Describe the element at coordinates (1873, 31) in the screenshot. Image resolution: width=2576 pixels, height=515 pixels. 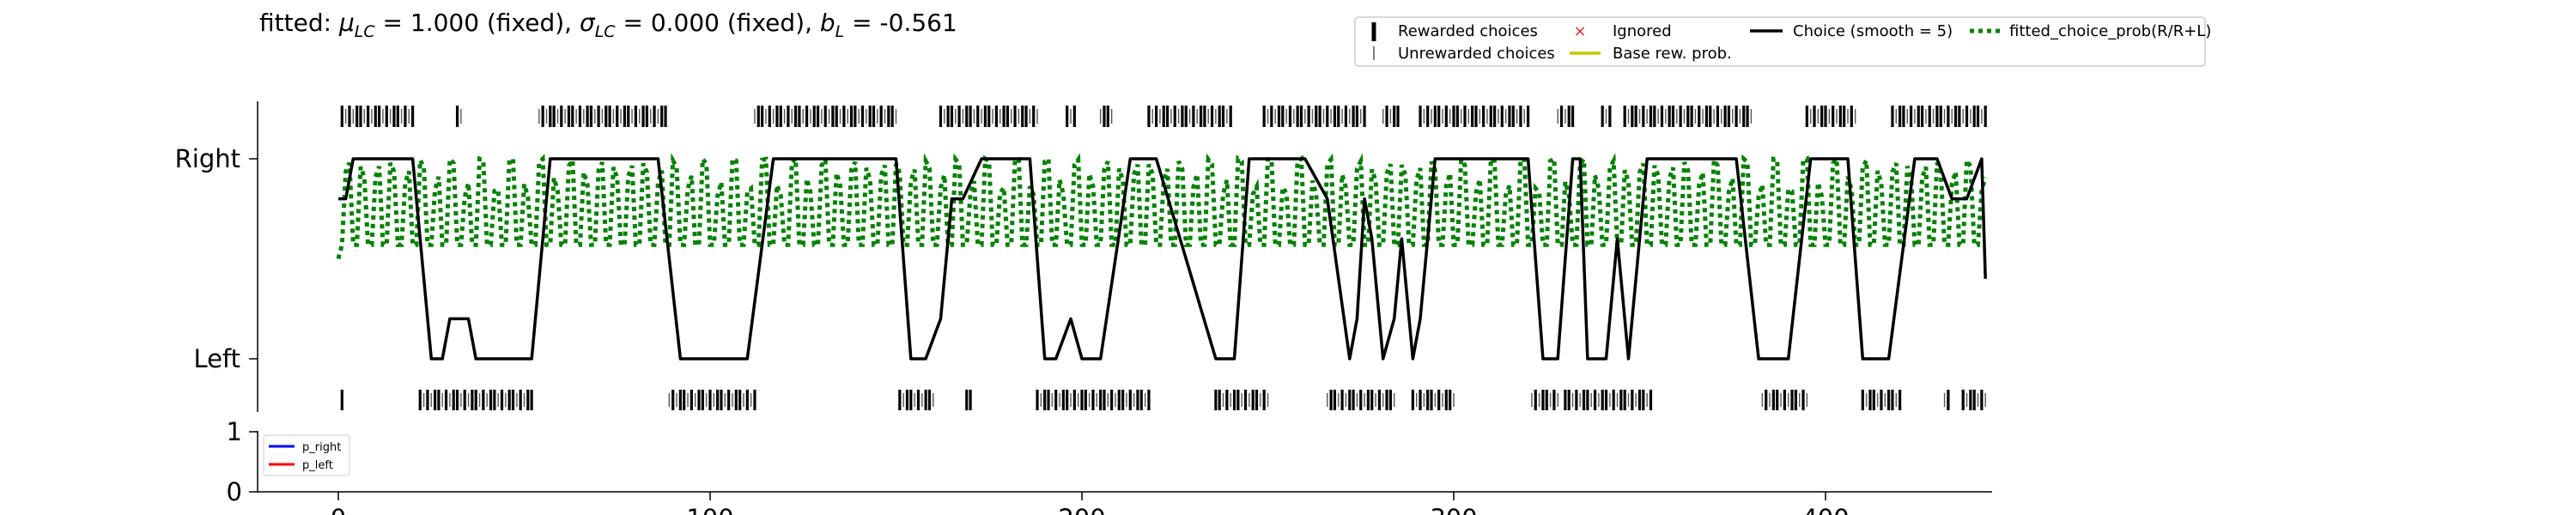
I see `legend-choice-label: Choice (smooth = 5)` at that location.